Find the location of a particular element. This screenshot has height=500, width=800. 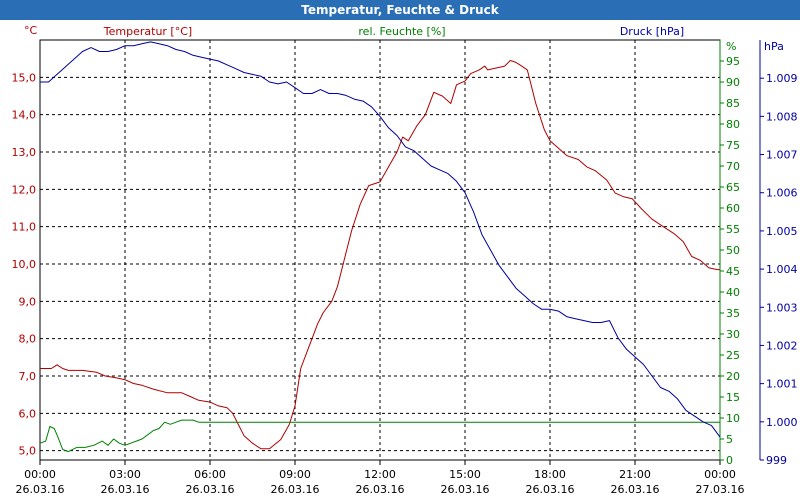

temperature-tick-label: 5,0 is located at coordinates (28, 451).